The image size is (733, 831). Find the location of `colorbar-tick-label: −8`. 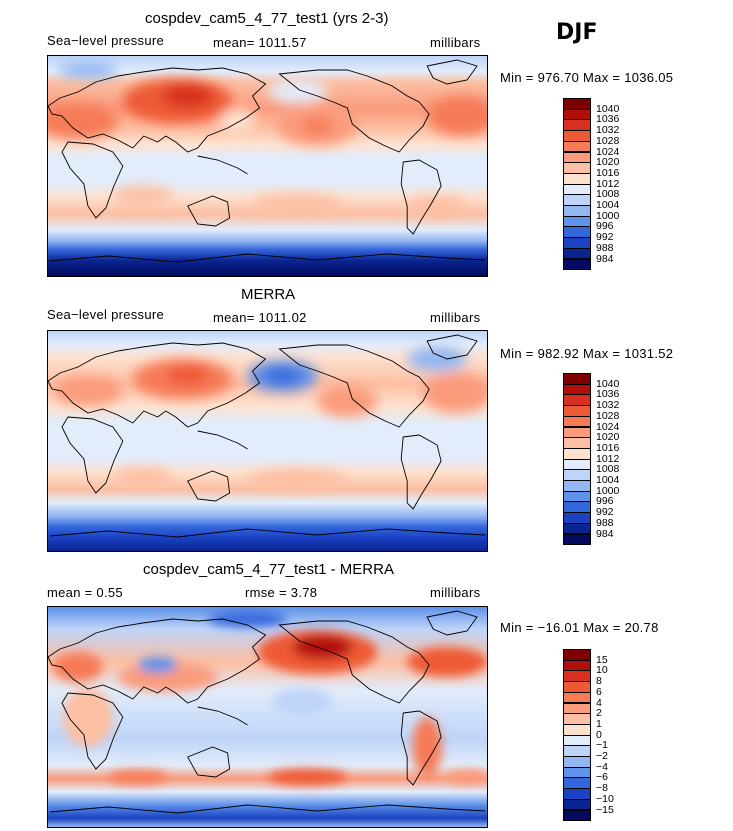

colorbar-tick-label: −8 is located at coordinates (602, 788).